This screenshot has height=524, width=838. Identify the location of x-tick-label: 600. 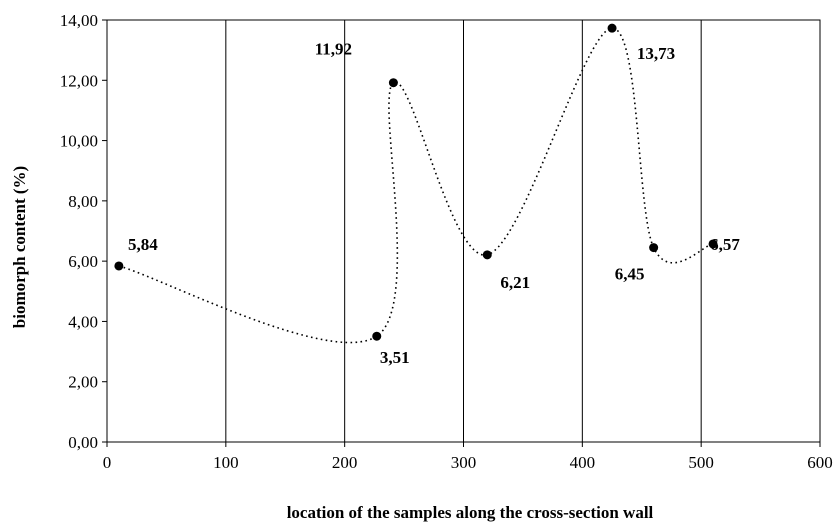
(820, 462).